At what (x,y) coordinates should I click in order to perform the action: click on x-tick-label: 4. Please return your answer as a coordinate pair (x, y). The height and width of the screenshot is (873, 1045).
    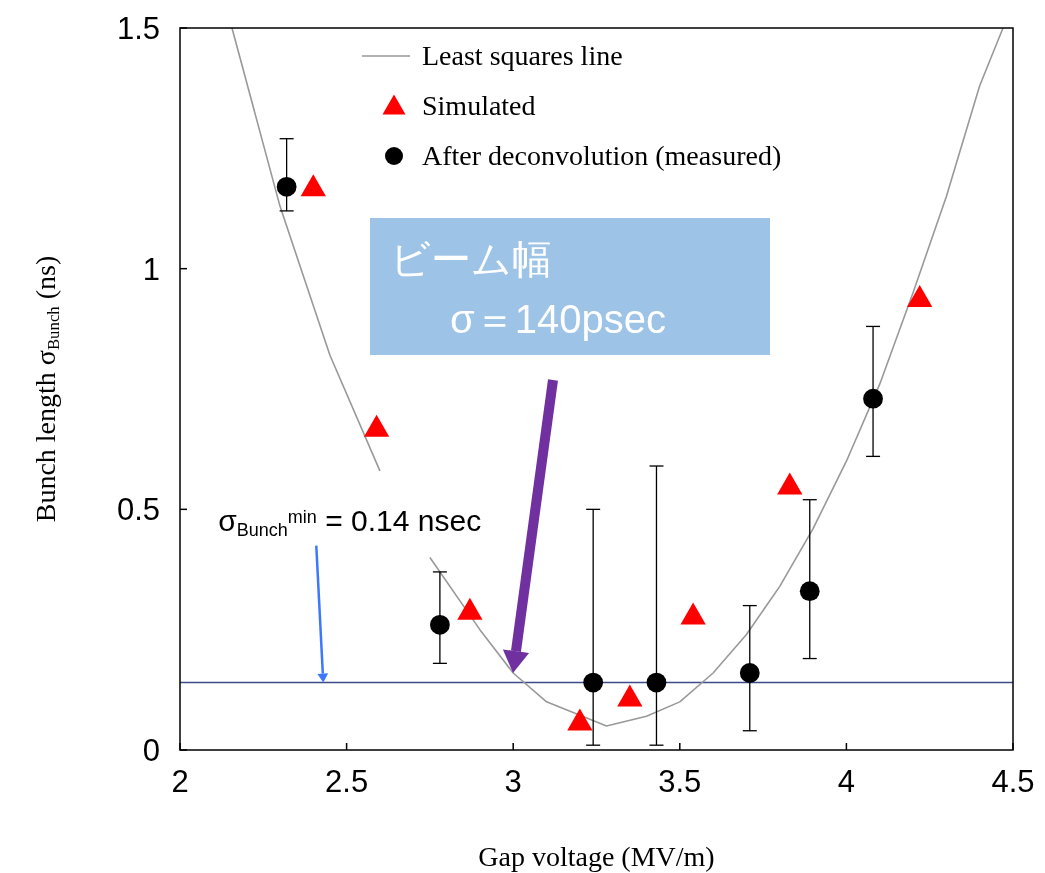
    Looking at the image, I should click on (846, 781).